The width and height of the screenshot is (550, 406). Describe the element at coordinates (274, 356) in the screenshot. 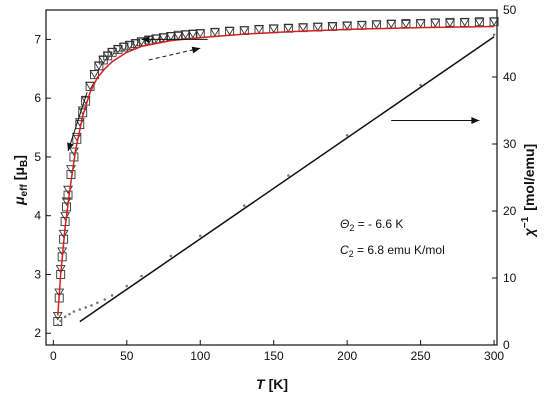

I see `x-tick-label: 150` at that location.